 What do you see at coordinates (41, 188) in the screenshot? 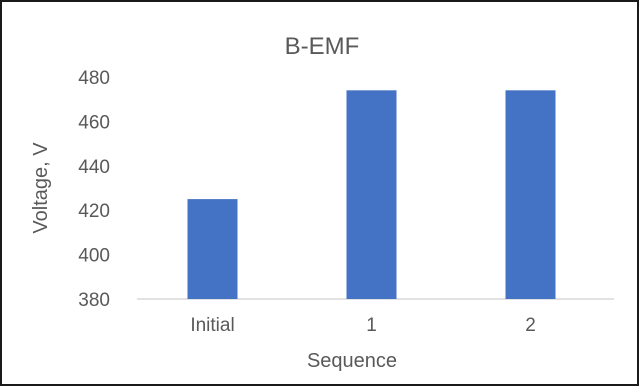
I see `y-axis-label: Voltage, V` at bounding box center [41, 188].